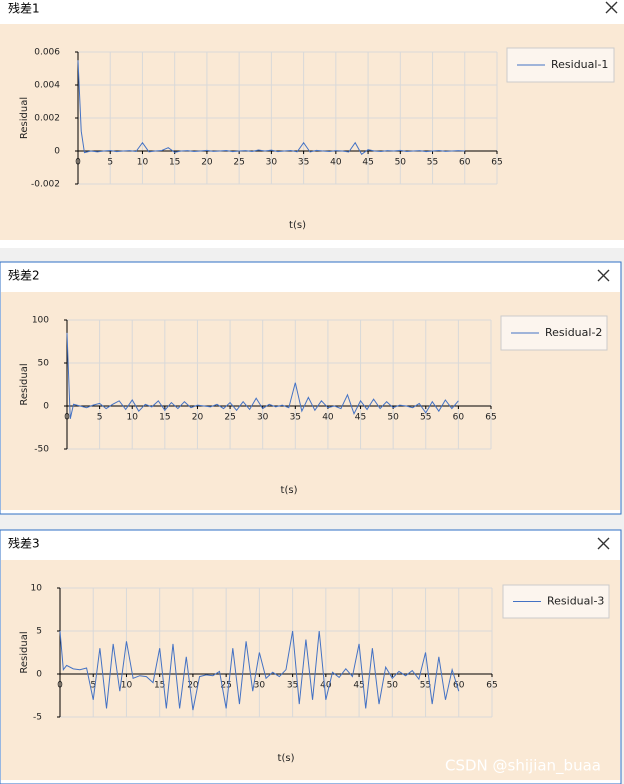  Describe the element at coordinates (47, 86) in the screenshot. I see `y-tick-label: 0.004` at that location.